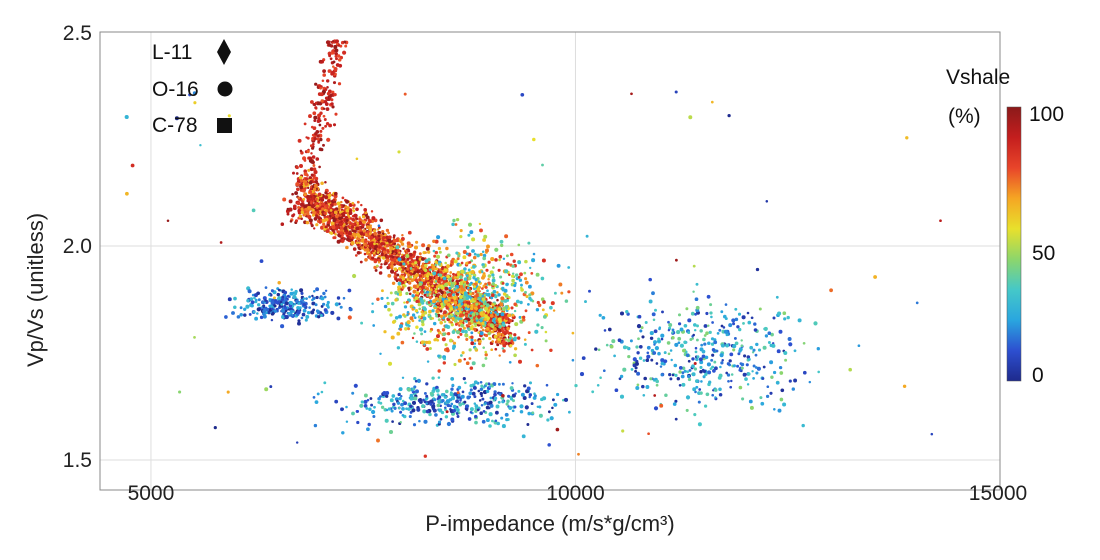  What do you see at coordinates (224, 52) in the screenshot?
I see `diamond-icon` at bounding box center [224, 52].